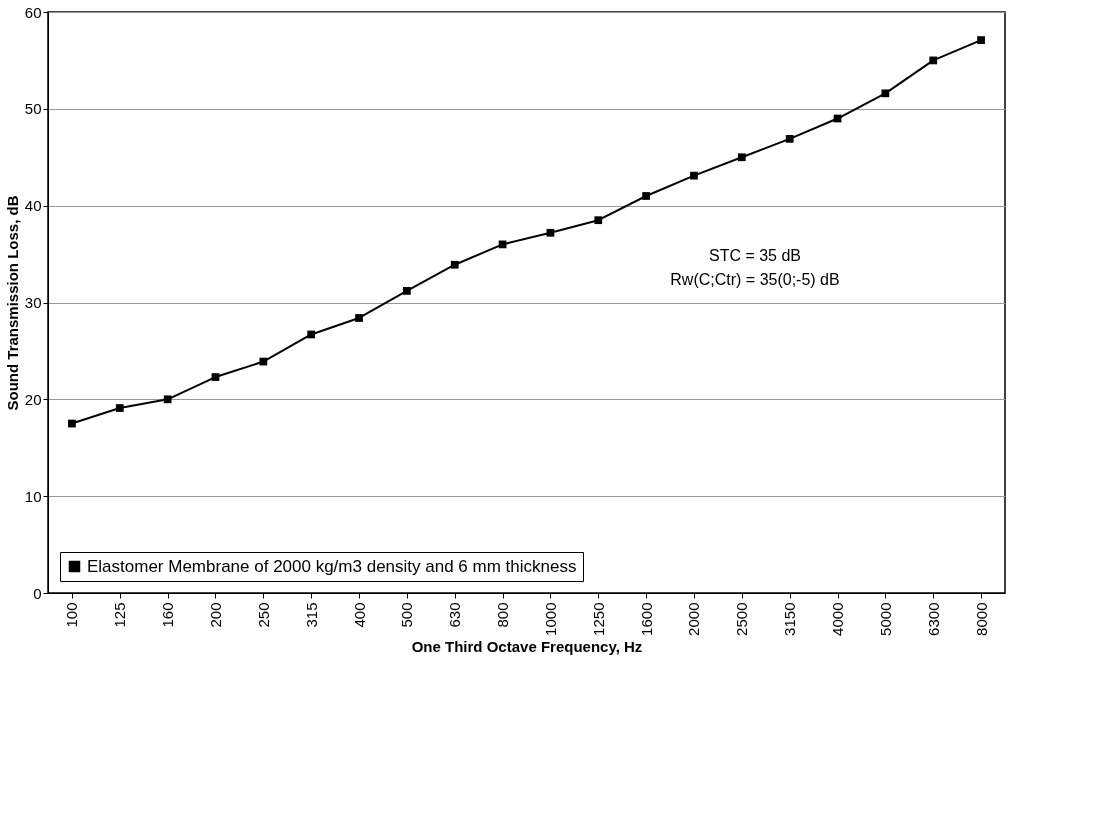 Image resolution: width=1118 pixels, height=822 pixels. What do you see at coordinates (215, 615) in the screenshot?
I see `x-tick-label: 200` at bounding box center [215, 615].